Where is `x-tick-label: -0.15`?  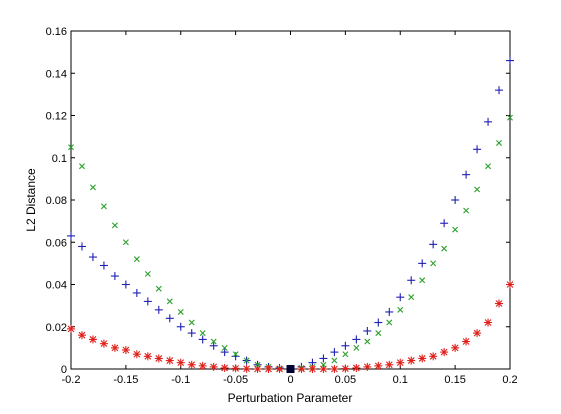
x-tick-label: -0.15 is located at coordinates (125, 380).